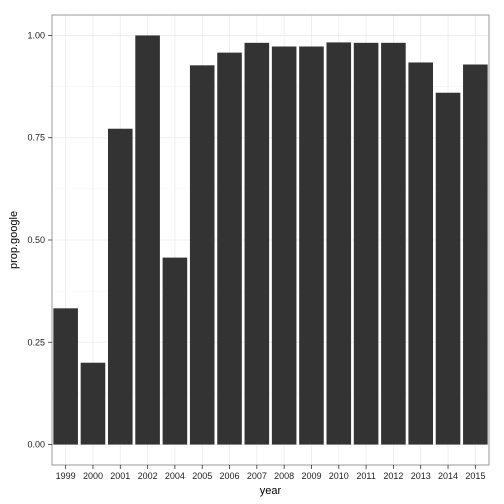 This screenshot has width=504, height=504. I want to click on x-tick-label: 1999, so click(66, 476).